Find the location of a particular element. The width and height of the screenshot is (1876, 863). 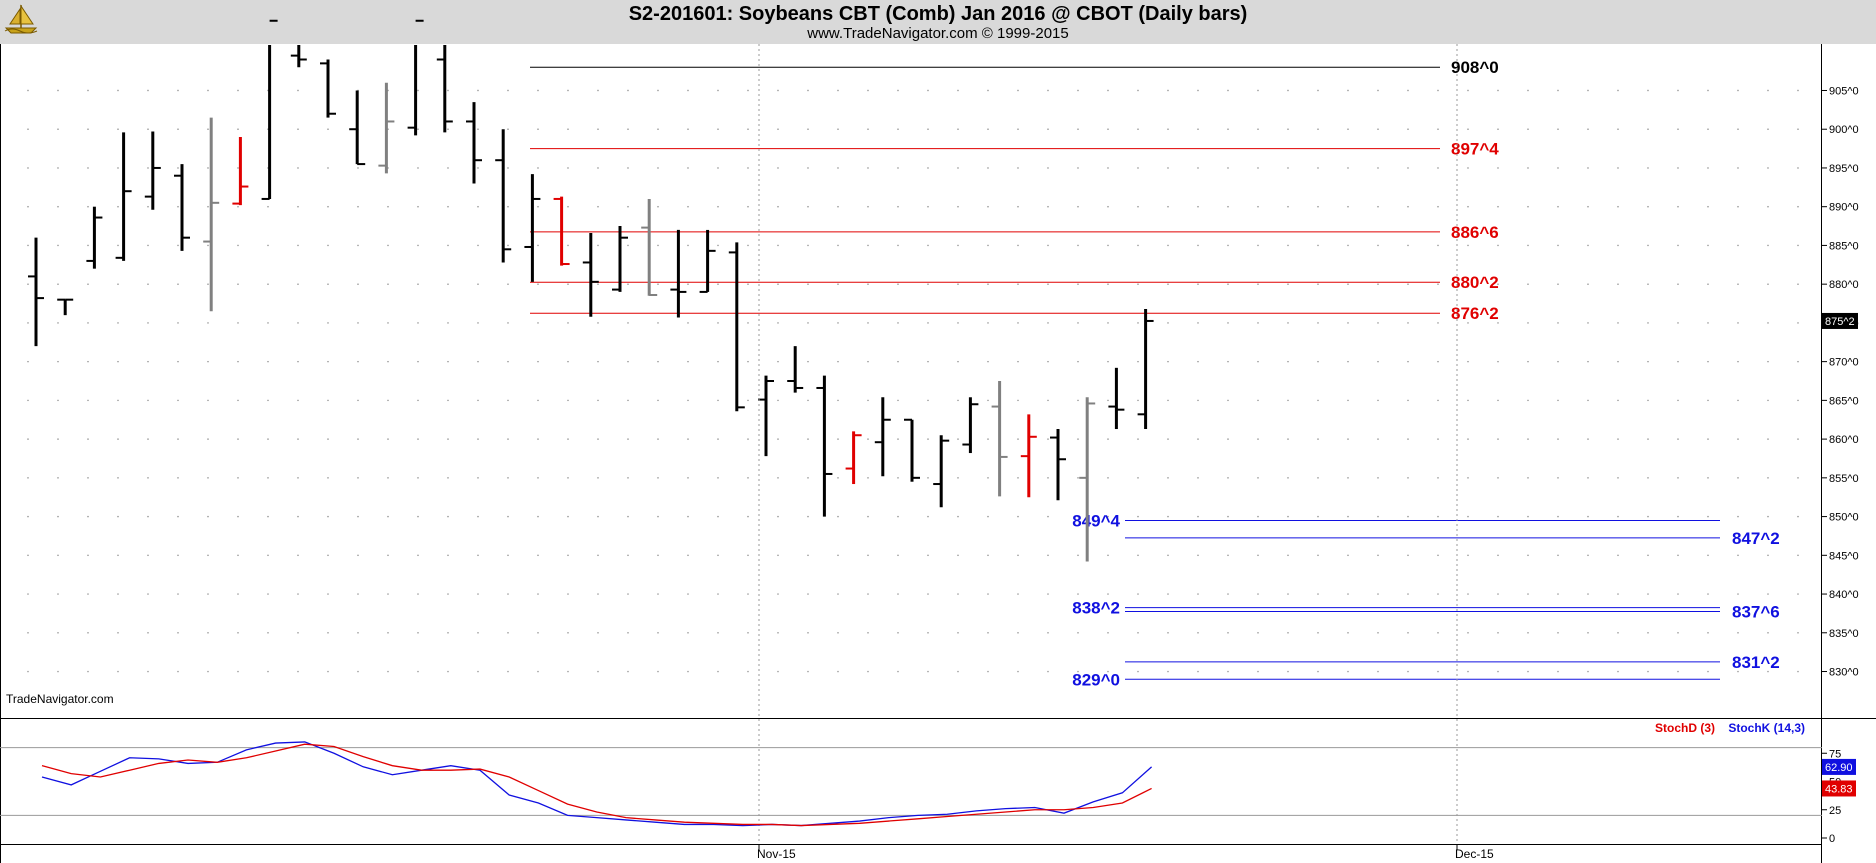

level-label: 837^6 is located at coordinates (1756, 611).